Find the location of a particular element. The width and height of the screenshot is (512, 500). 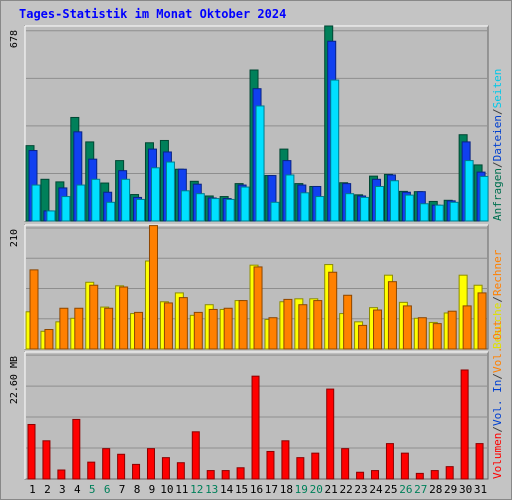

page-title: Tages-Statistik im Monat Oktober 2024 is located at coordinates (153, 14).